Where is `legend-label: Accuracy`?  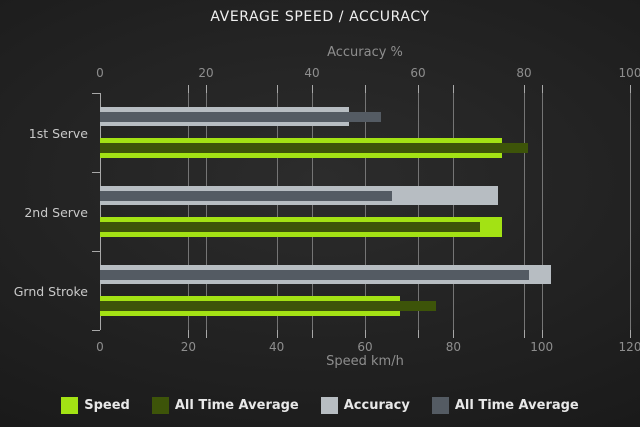 legend-label: Accuracy is located at coordinates (376, 405).